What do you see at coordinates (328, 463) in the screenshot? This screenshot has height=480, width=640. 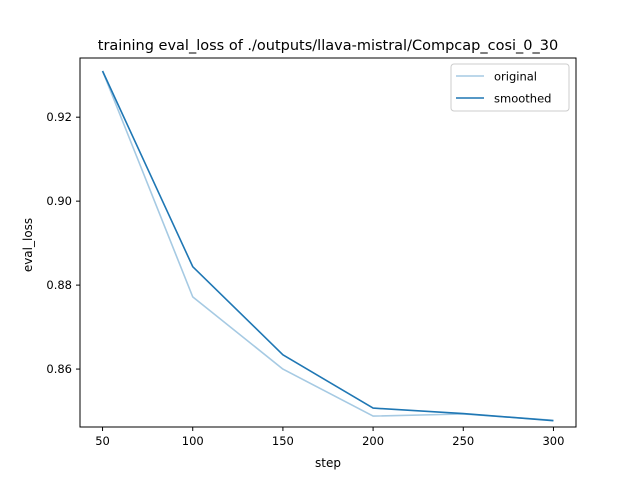 I see `x-axis-label: step` at bounding box center [328, 463].